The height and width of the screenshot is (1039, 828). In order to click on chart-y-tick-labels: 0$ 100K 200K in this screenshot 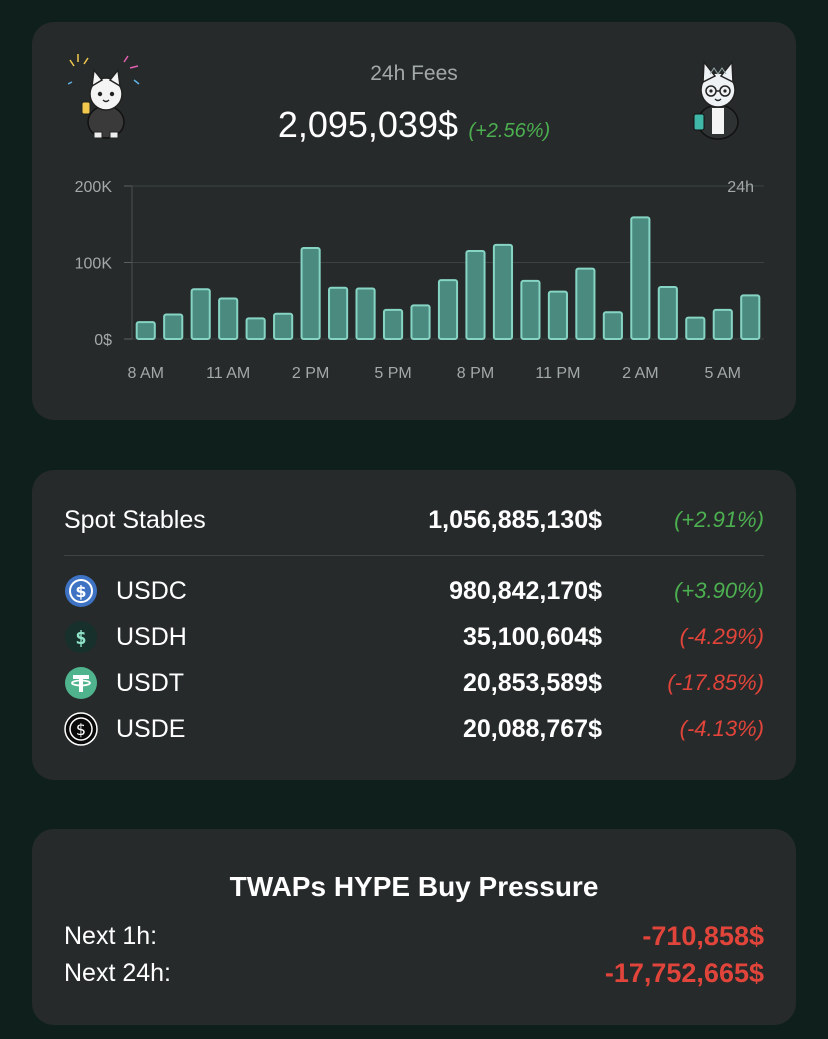, I will do `click(94, 264)`.